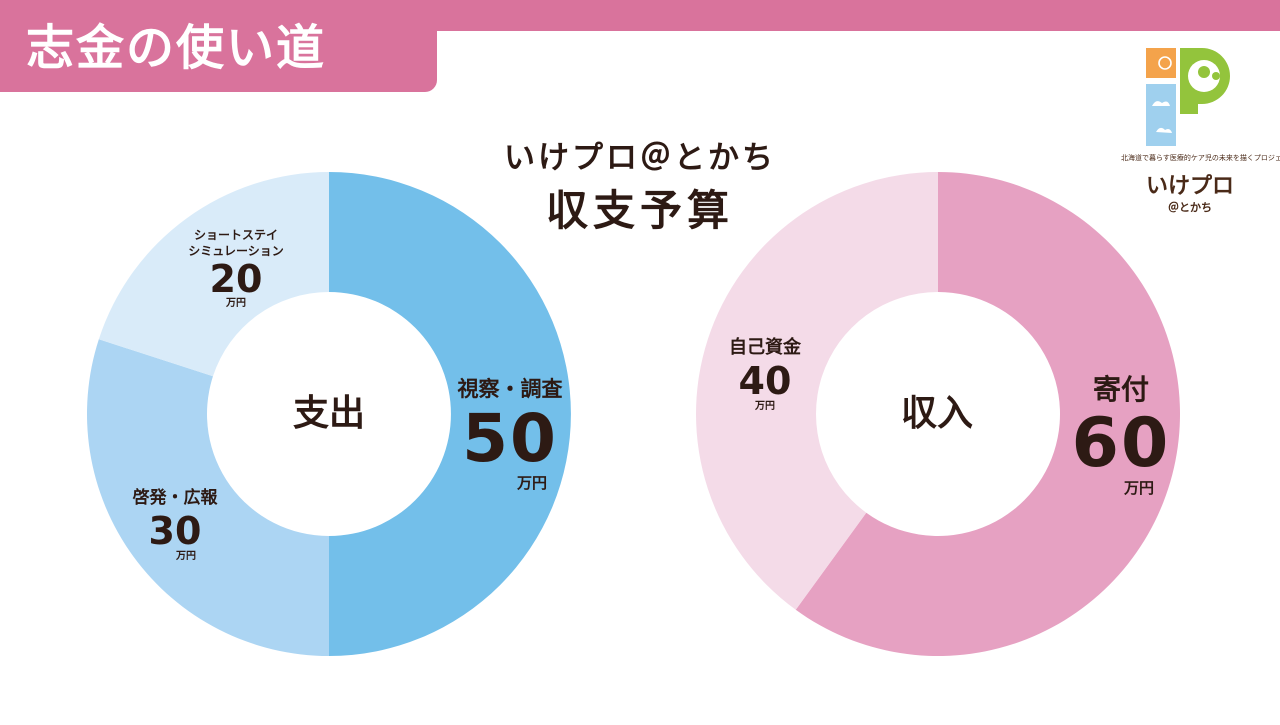 The image size is (1280, 725). What do you see at coordinates (1200, 158) in the screenshot?
I see `logo-tagline: 北海道で暮らす医療的ケア児の未来を描くプロジェクト` at bounding box center [1200, 158].